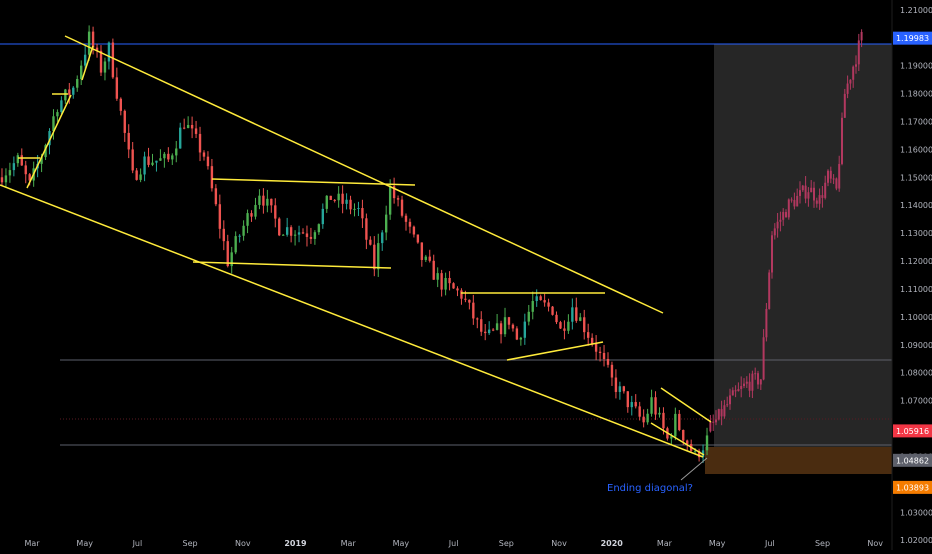  I want to click on price-badge-label: 1.05916, so click(912, 431).